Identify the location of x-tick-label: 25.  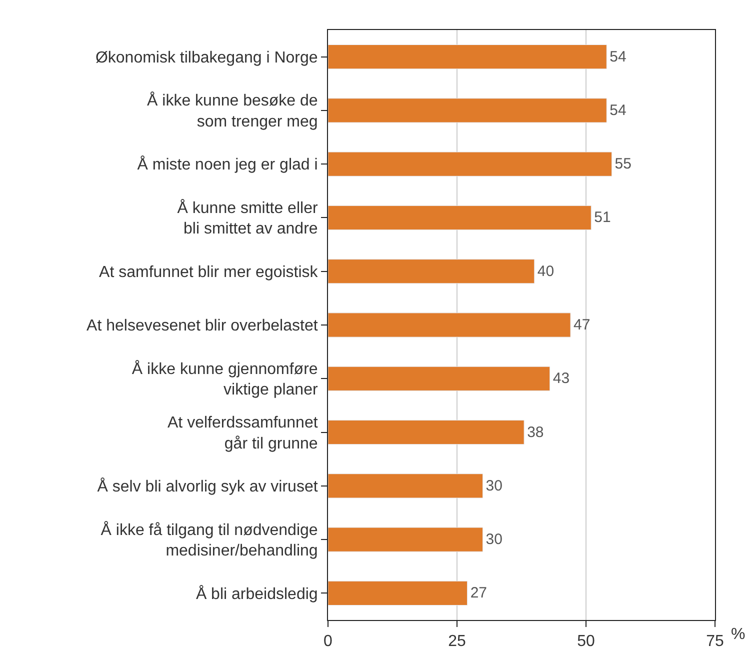
(457, 641).